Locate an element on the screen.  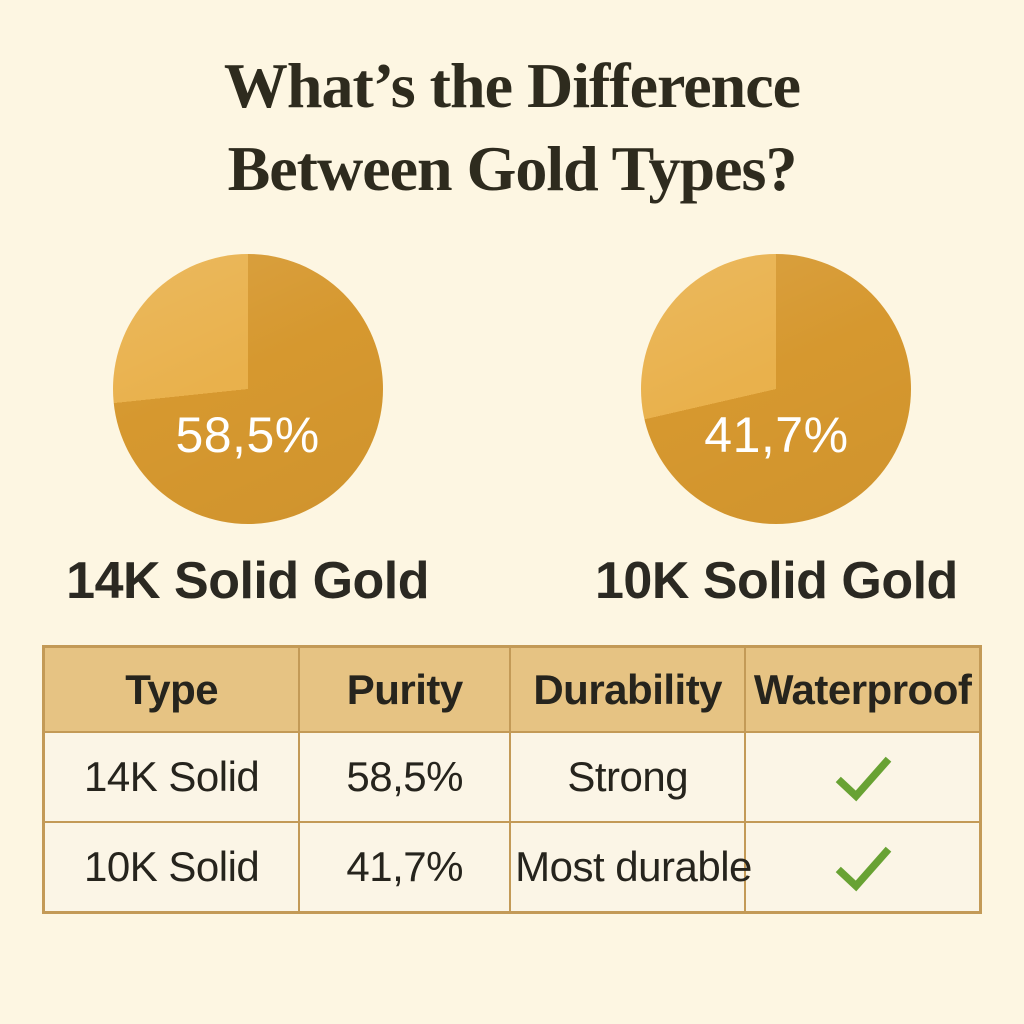
table-row-10k: 10K Solid 41,7% Most durable is located at coordinates (512, 867).